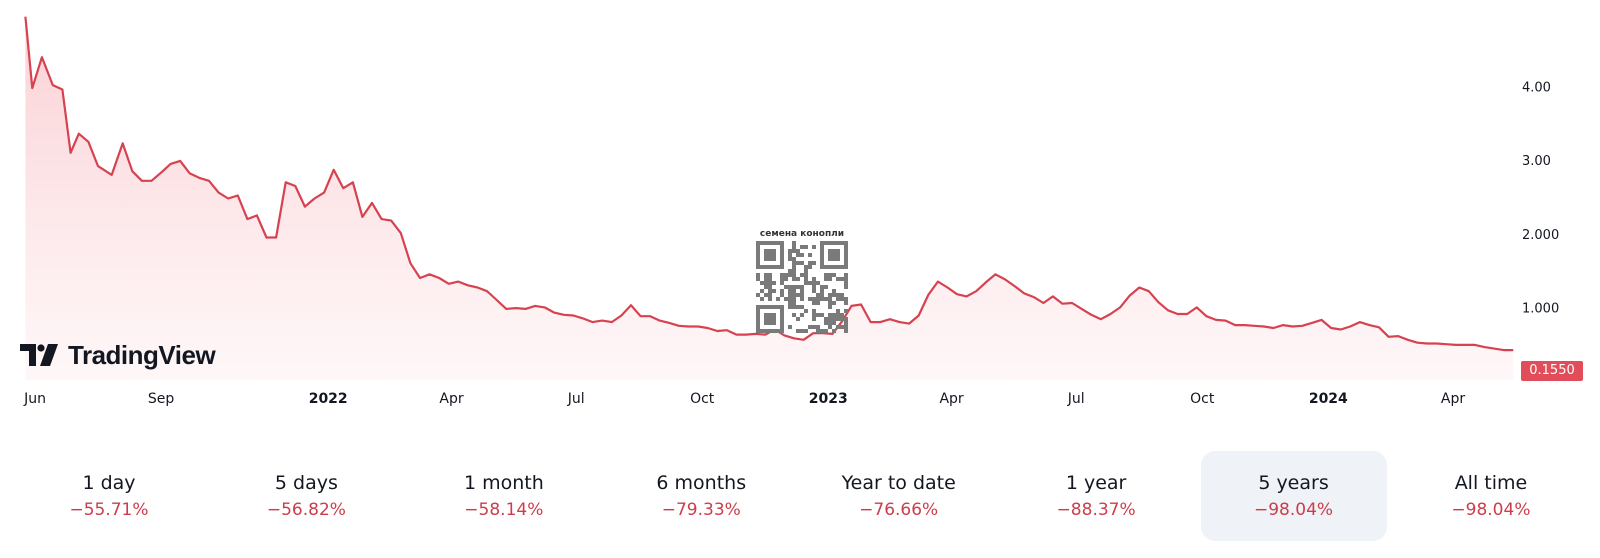 The width and height of the screenshot is (1600, 558). What do you see at coordinates (802, 234) in the screenshot?
I see `watermark-caption: семена конопли` at bounding box center [802, 234].